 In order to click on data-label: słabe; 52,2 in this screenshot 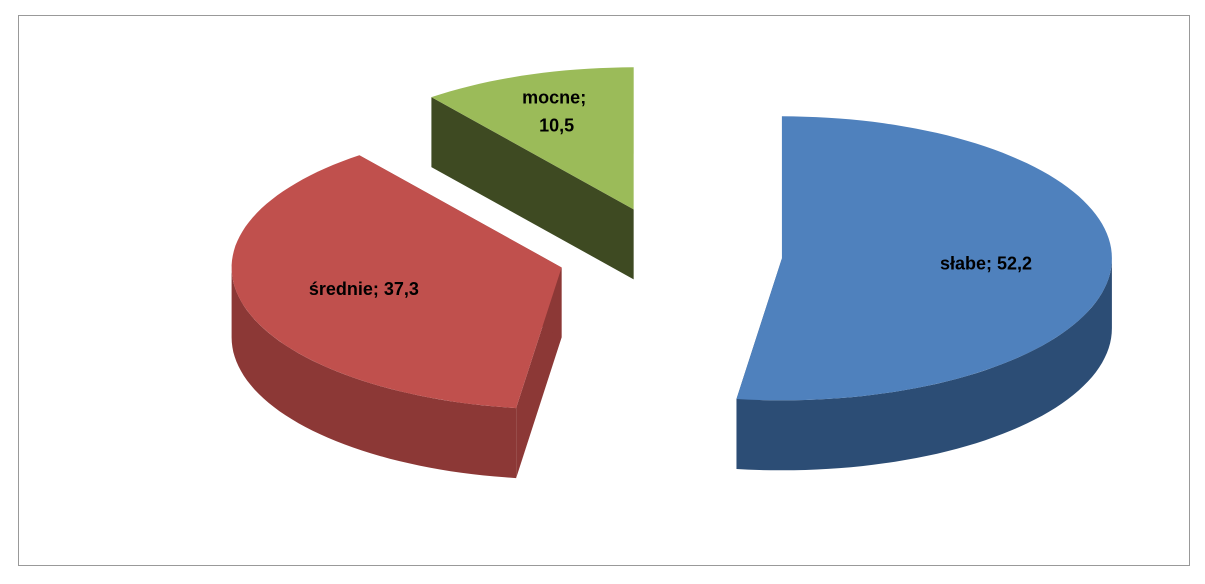, I will do `click(986, 263)`.